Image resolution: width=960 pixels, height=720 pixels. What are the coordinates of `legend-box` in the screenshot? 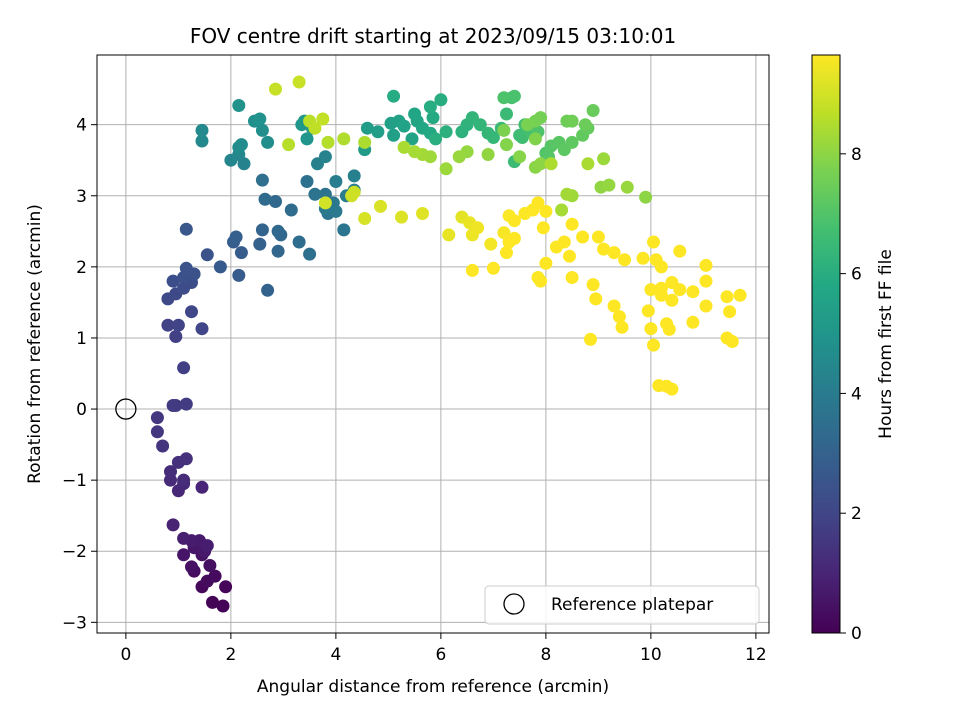 It's located at (622, 605).